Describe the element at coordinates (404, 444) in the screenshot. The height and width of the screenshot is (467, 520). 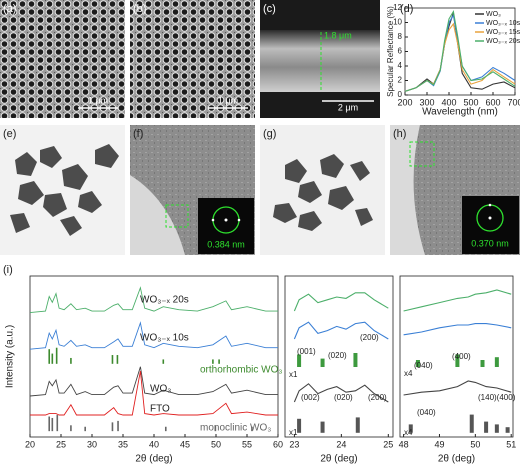
I see `x-tick-label: 48` at that location.